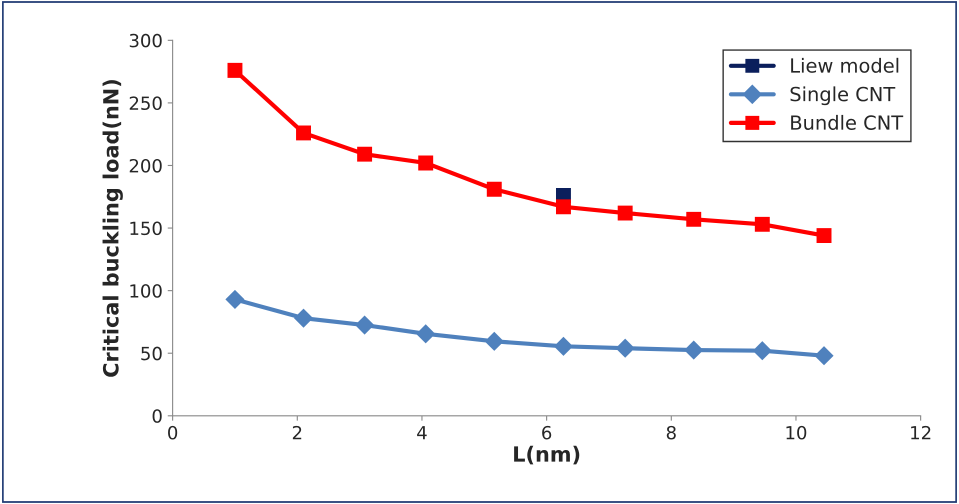  Describe the element at coordinates (146, 229) in the screenshot. I see `y-tick-label: 150` at that location.